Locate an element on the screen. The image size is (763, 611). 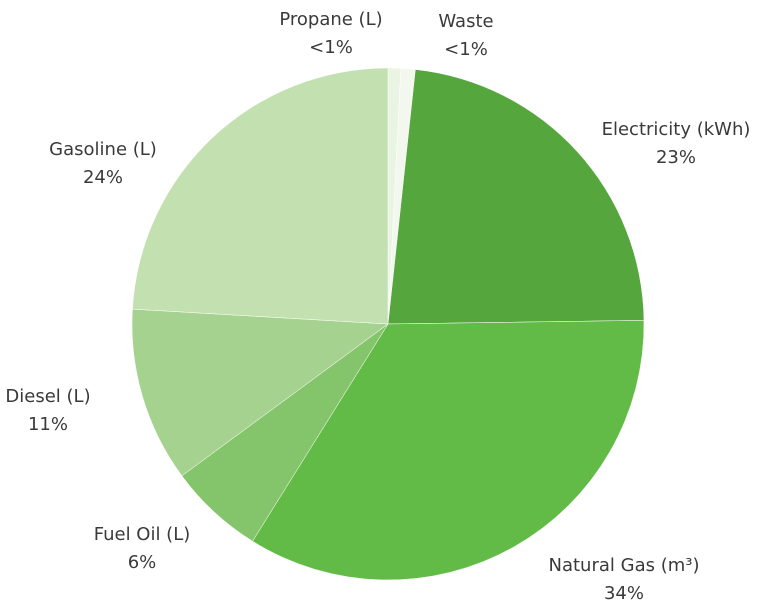
slice-value-label: 34% is located at coordinates (624, 593).